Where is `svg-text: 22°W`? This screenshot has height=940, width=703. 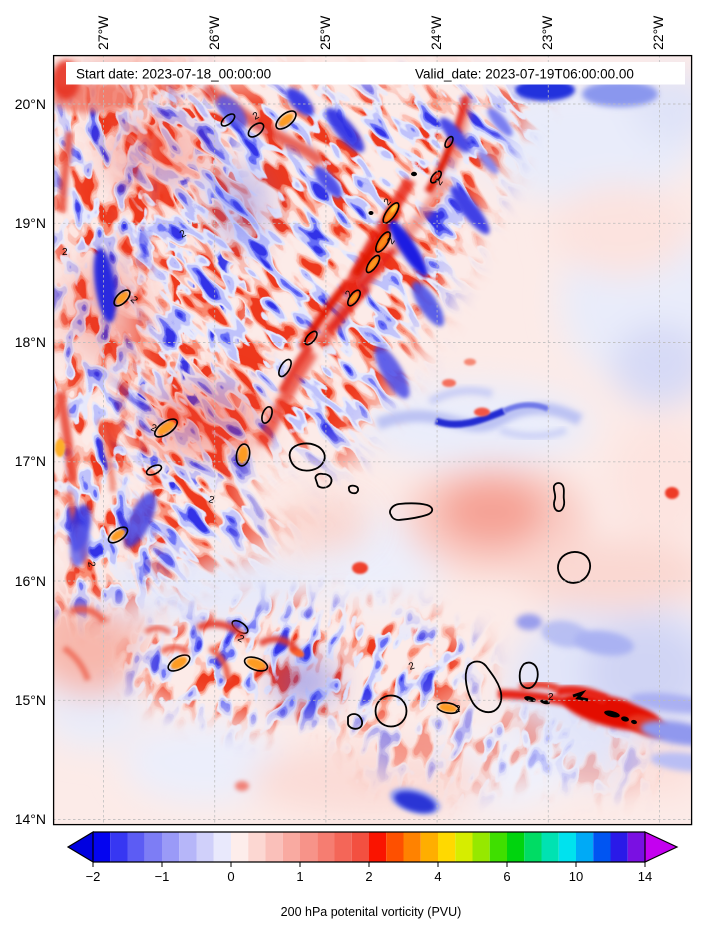
svg-text: 22°W is located at coordinates (658, 32).